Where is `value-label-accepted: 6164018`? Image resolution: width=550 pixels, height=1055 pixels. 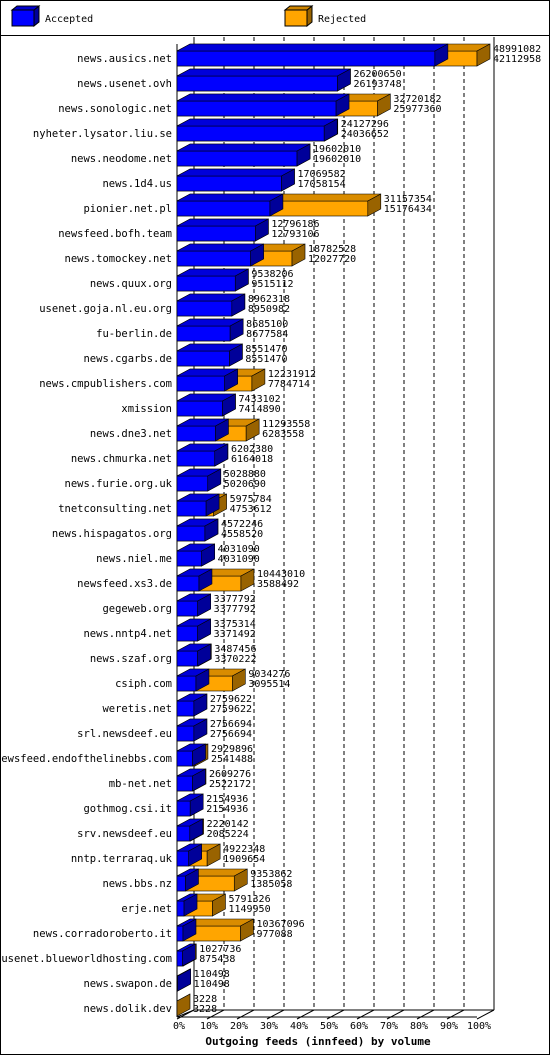 value-label-accepted: 6164018 is located at coordinates (252, 459).